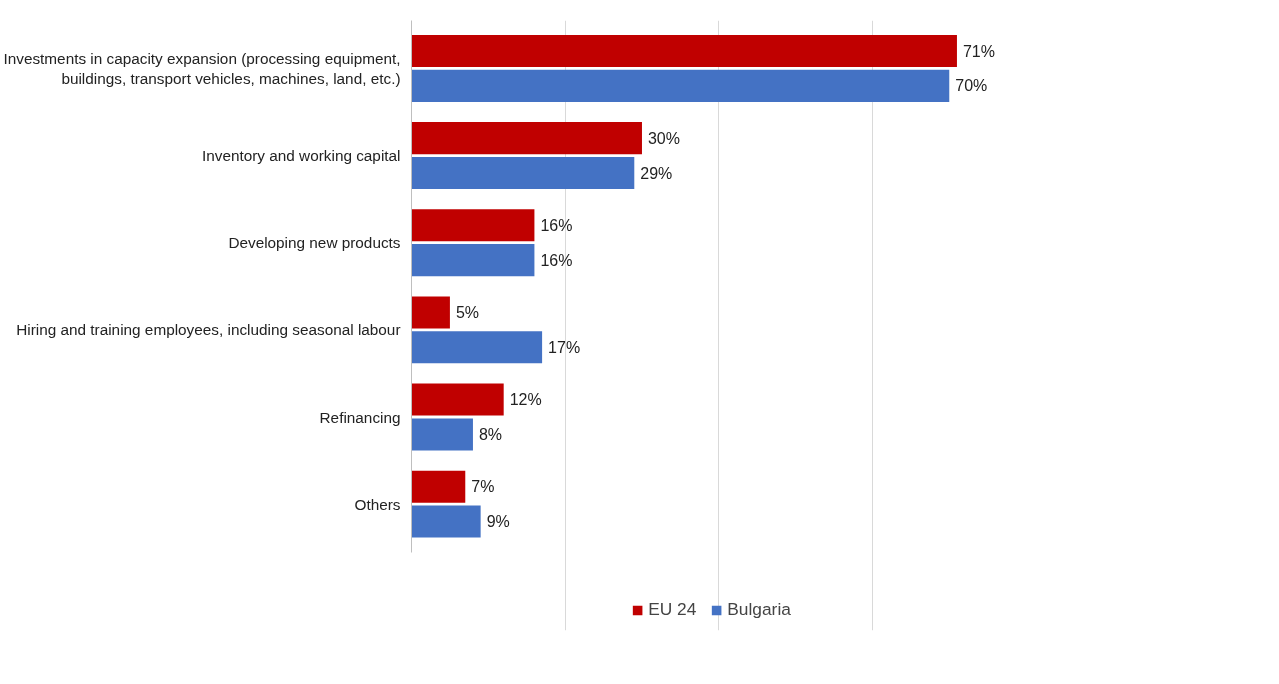 This screenshot has width=1279, height=684. What do you see at coordinates (978, 51) in the screenshot?
I see `data-label: 71%` at bounding box center [978, 51].